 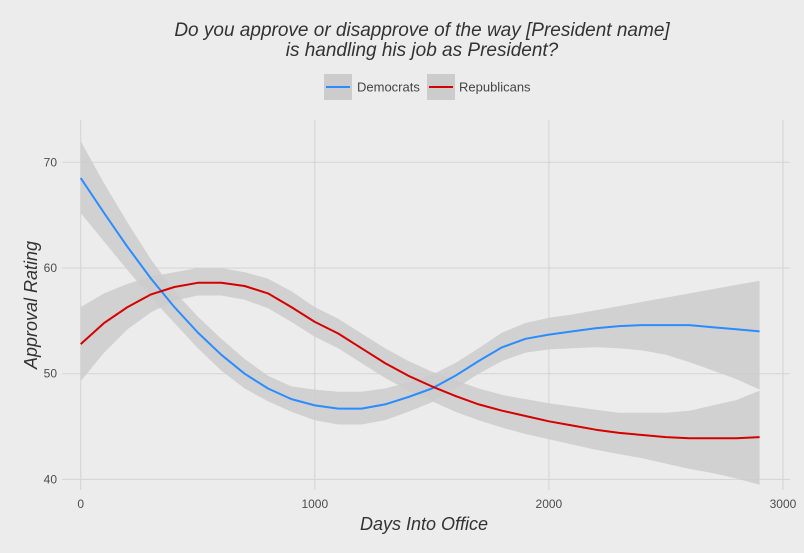 I want to click on legend-item-democrats: Democrats, so click(x=372, y=87).